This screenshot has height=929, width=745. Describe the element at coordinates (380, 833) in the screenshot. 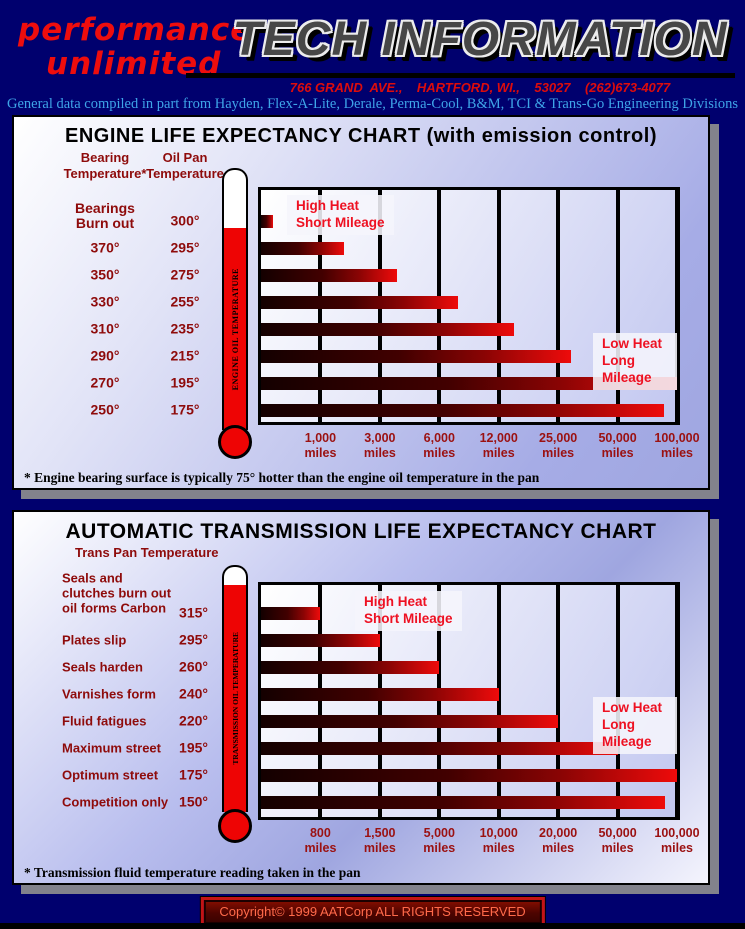

I see `mileage-tick-value: 1,500` at that location.